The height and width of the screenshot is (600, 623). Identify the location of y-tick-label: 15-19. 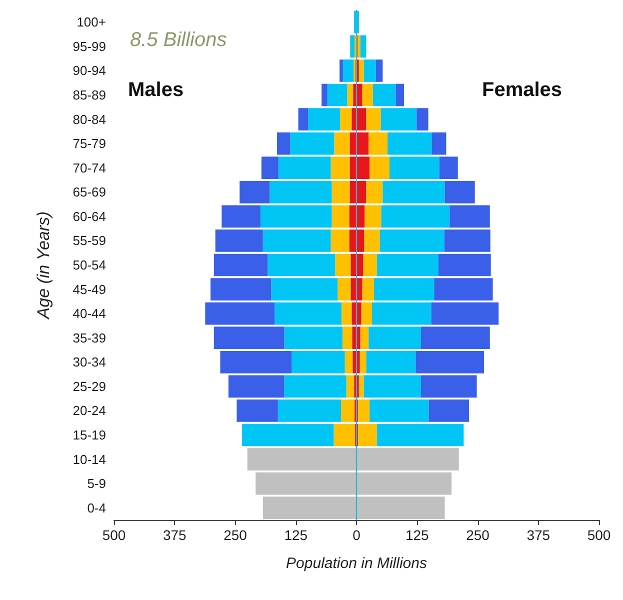
(89, 435).